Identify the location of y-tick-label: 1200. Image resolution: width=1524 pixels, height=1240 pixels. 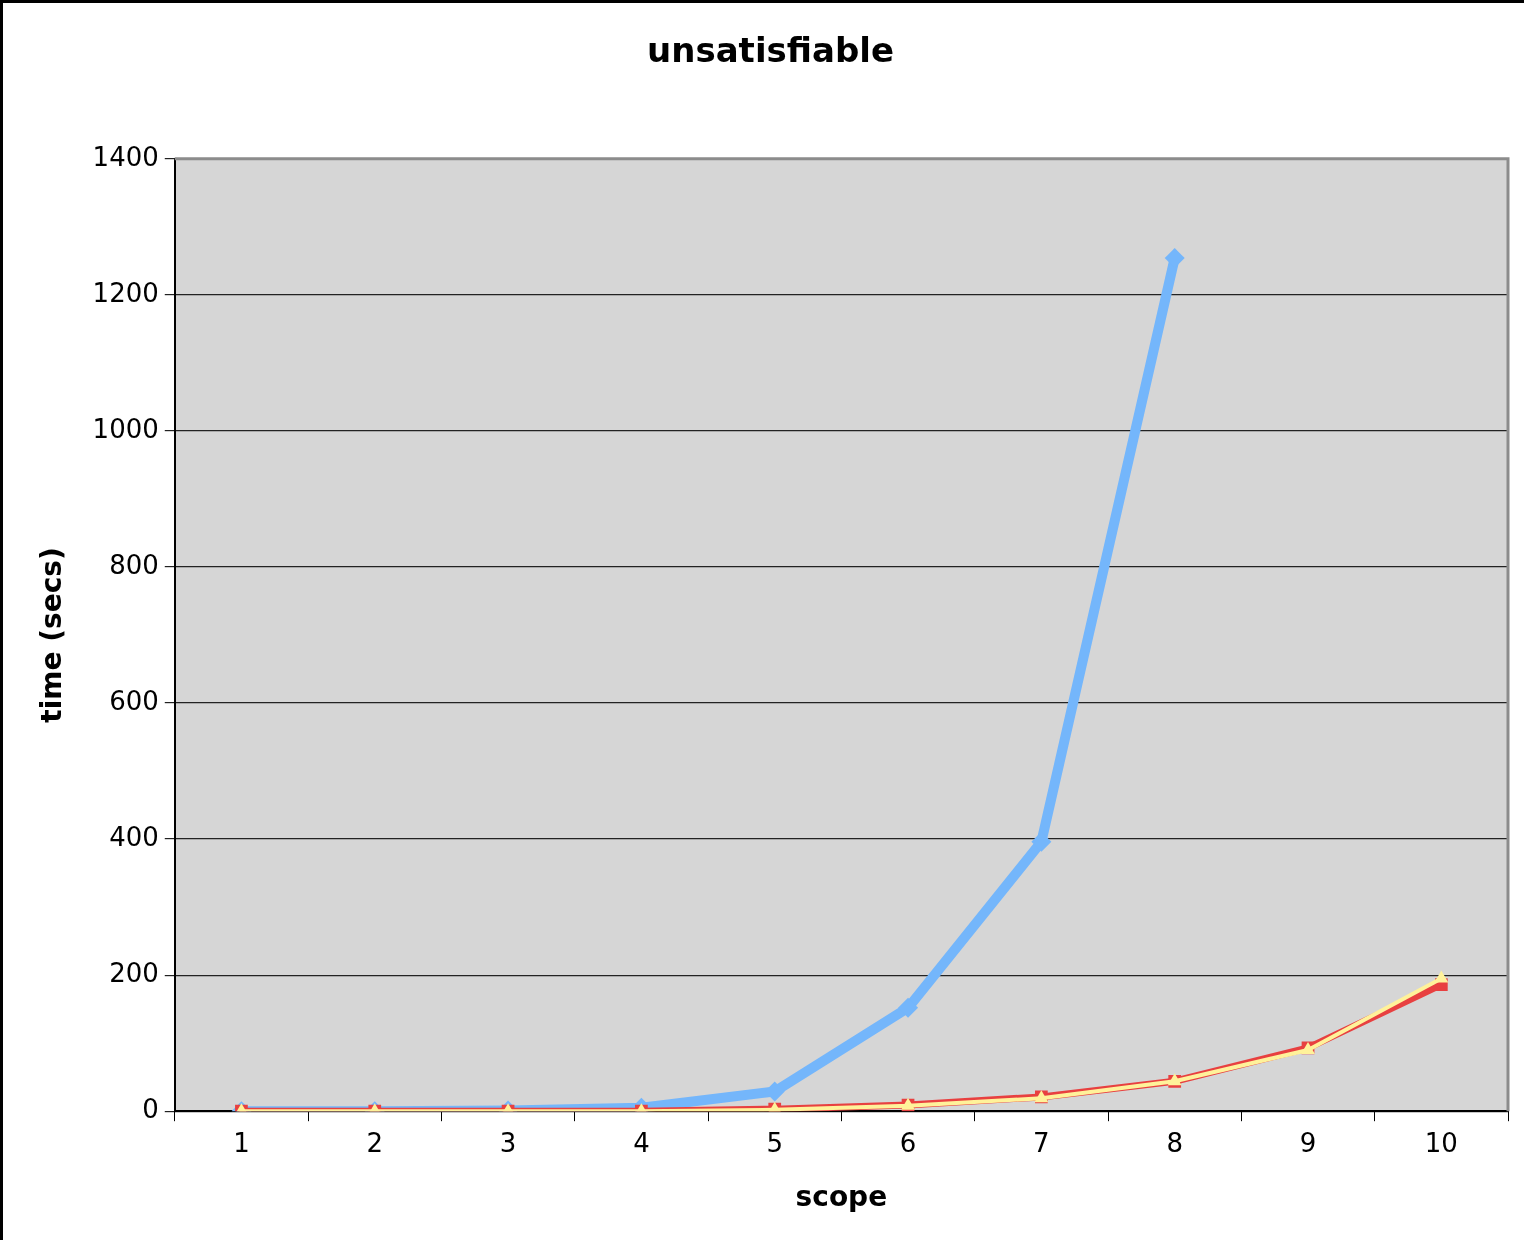
(125, 292).